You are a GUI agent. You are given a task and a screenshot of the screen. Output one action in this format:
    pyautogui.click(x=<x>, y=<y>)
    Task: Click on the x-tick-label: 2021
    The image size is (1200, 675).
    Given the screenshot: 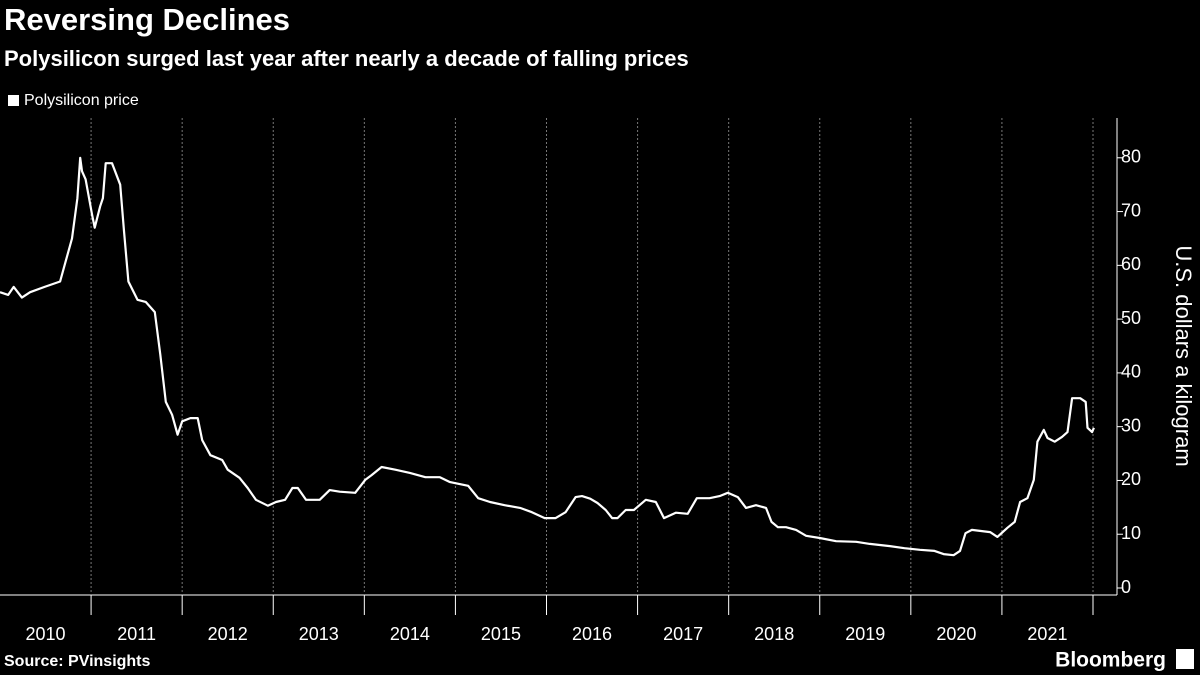 What is the action you would take?
    pyautogui.click(x=1047, y=634)
    